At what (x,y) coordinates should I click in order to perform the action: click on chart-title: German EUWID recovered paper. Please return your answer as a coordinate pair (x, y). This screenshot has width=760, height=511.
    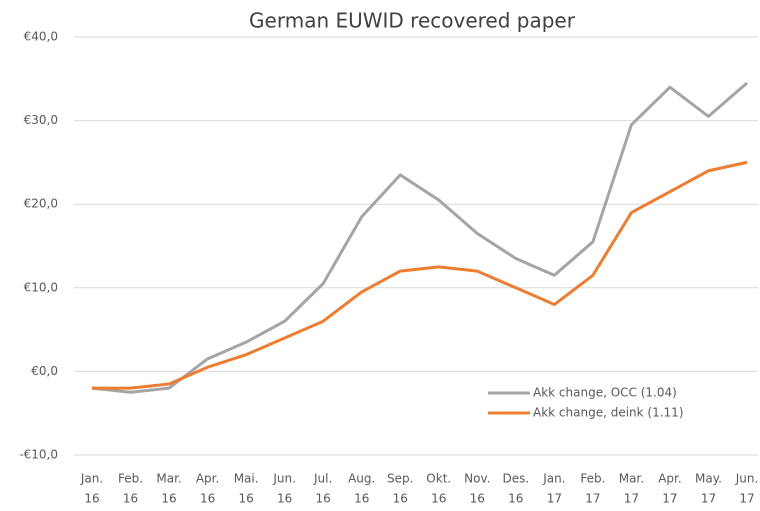
    Looking at the image, I should click on (412, 21).